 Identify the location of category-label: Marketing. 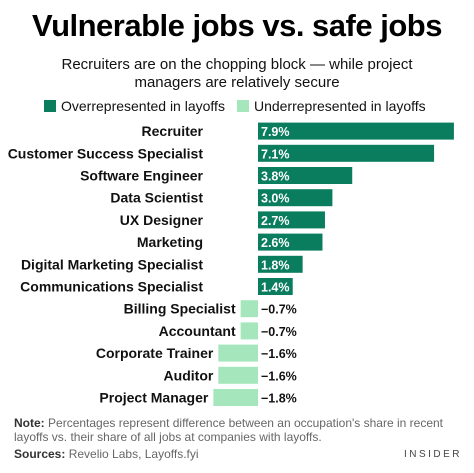
(170, 242).